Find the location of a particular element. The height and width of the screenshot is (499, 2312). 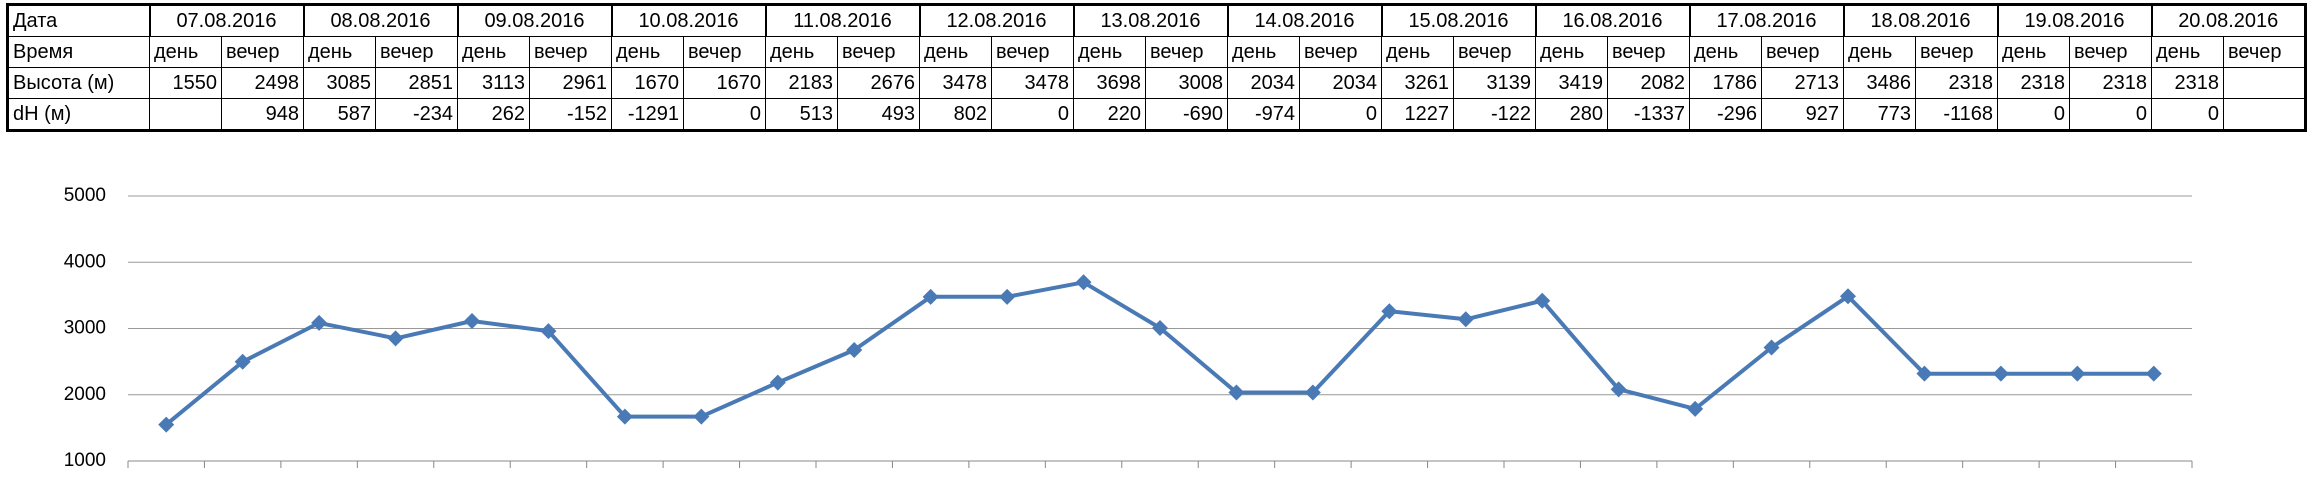

table-cell: 3139 is located at coordinates (1494, 83).